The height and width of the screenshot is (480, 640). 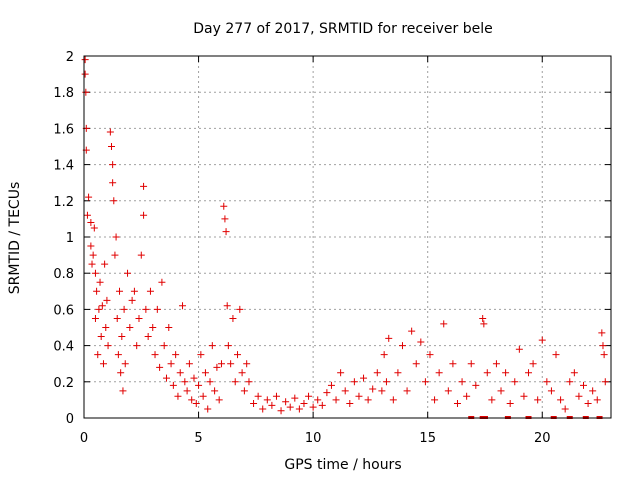 I want to click on y-tick-label: 0.2, so click(x=63, y=383).